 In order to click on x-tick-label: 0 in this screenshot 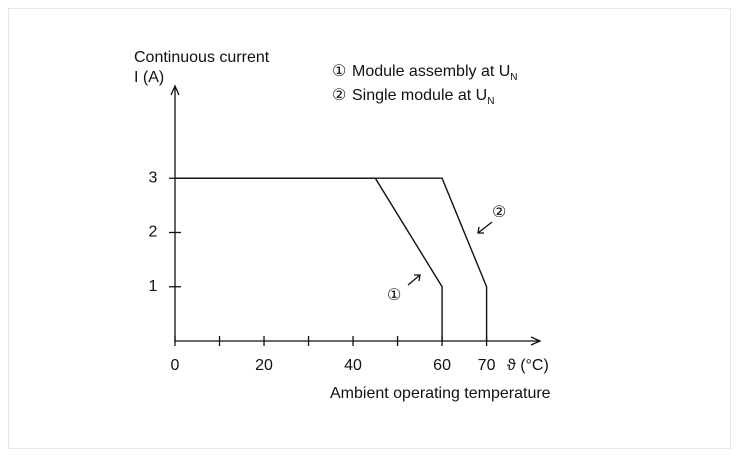, I will do `click(175, 365)`.